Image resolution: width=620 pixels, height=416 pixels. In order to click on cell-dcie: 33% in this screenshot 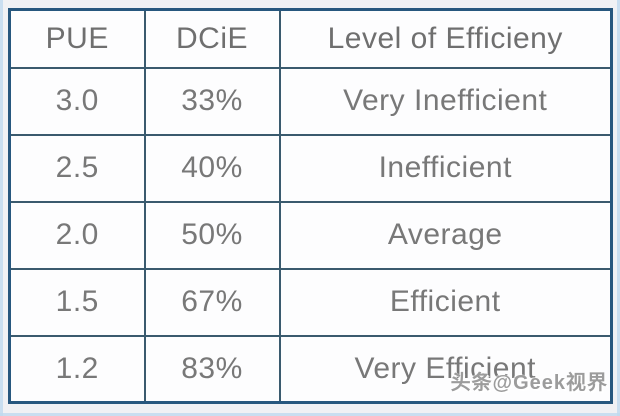, I will do `click(212, 101)`.